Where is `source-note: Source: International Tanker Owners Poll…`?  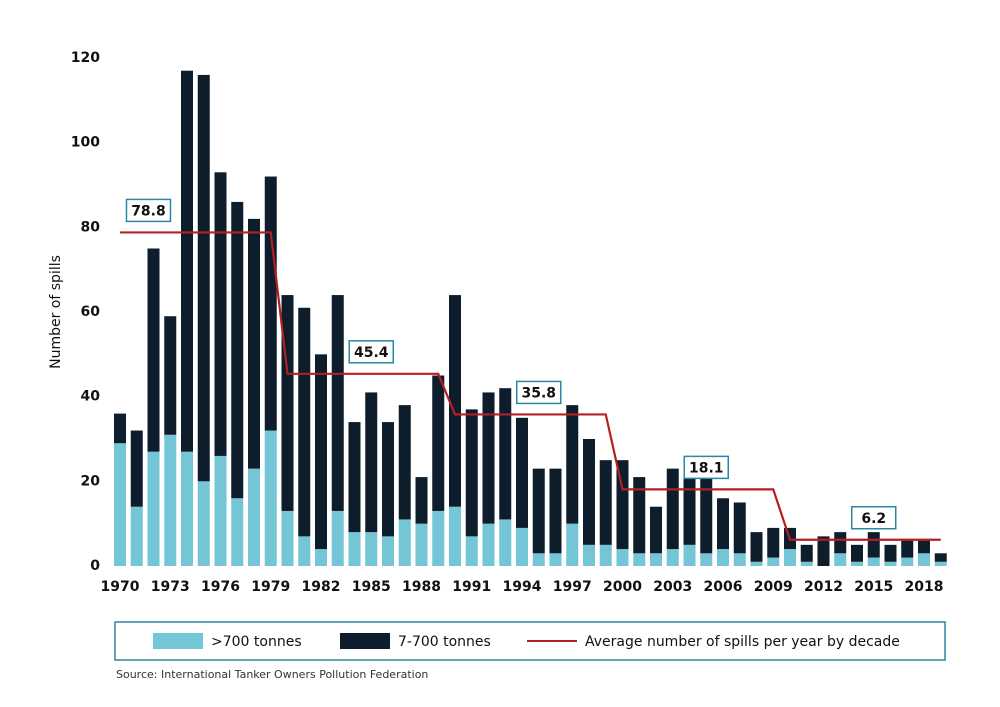
source-note: Source: International Tanker Owners Poll… is located at coordinates (272, 674).